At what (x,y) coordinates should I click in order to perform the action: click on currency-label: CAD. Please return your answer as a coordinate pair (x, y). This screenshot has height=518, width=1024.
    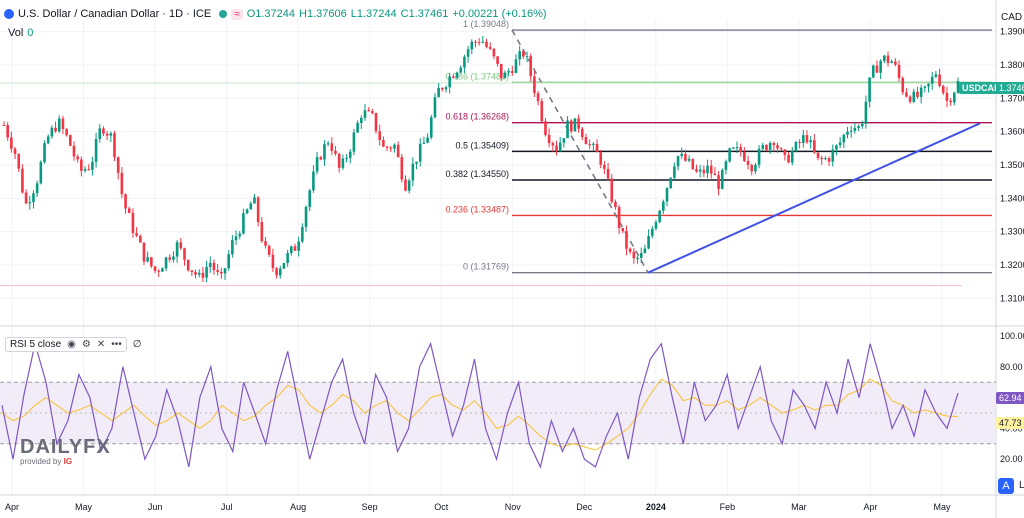
    Looking at the image, I should click on (1012, 17).